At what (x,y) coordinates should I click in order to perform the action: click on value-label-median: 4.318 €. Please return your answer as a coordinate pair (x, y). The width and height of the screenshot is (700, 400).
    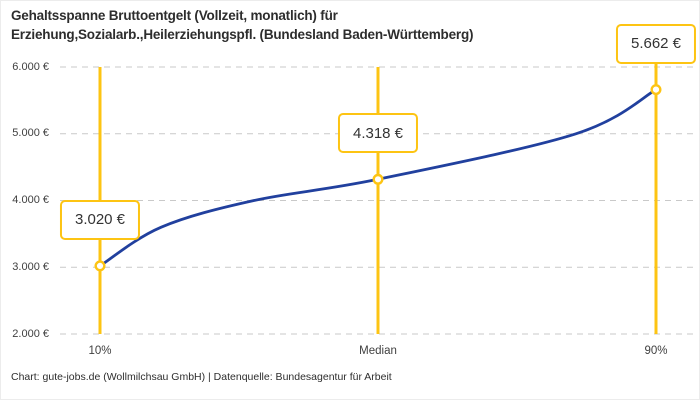
    Looking at the image, I should click on (378, 133).